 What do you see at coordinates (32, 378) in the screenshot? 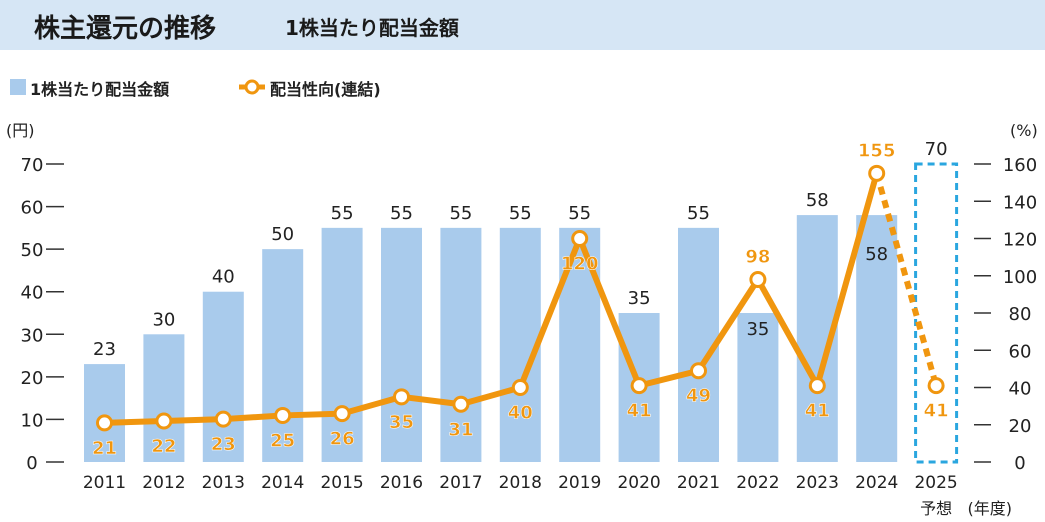
I see `left-tick-label: 20` at bounding box center [32, 378].